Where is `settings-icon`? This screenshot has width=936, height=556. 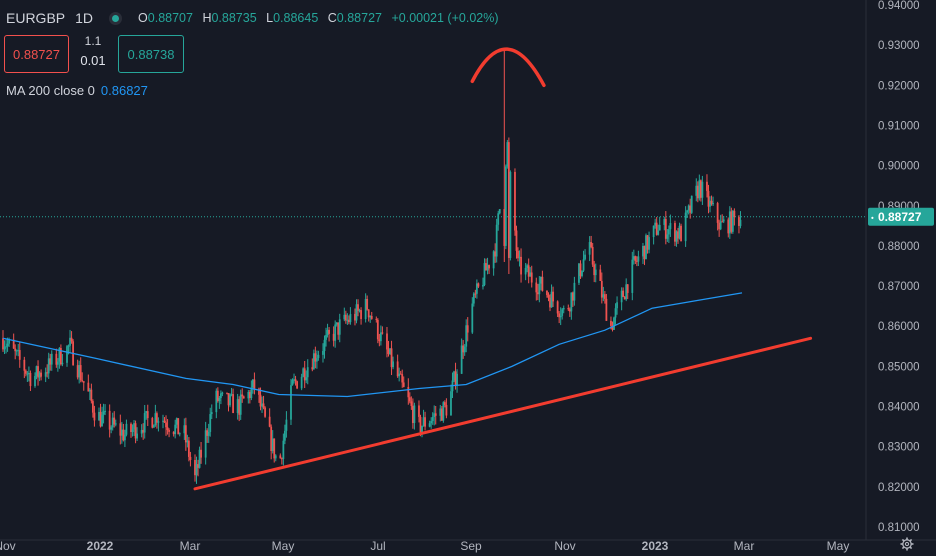
settings-icon is located at coordinates (907, 544).